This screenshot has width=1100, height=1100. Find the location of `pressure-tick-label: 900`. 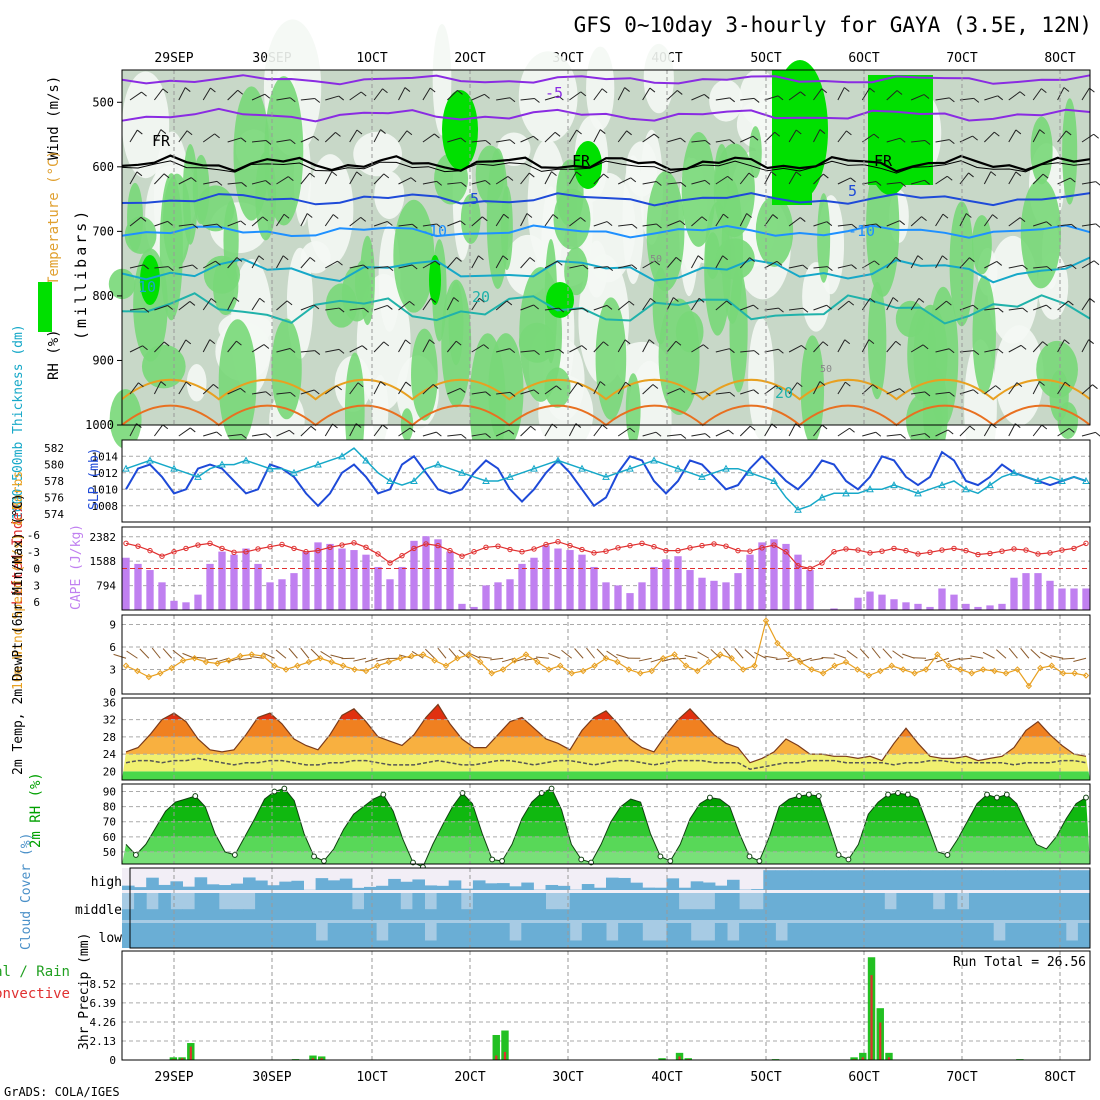

pressure-tick-label: 900 is located at coordinates (103, 360).